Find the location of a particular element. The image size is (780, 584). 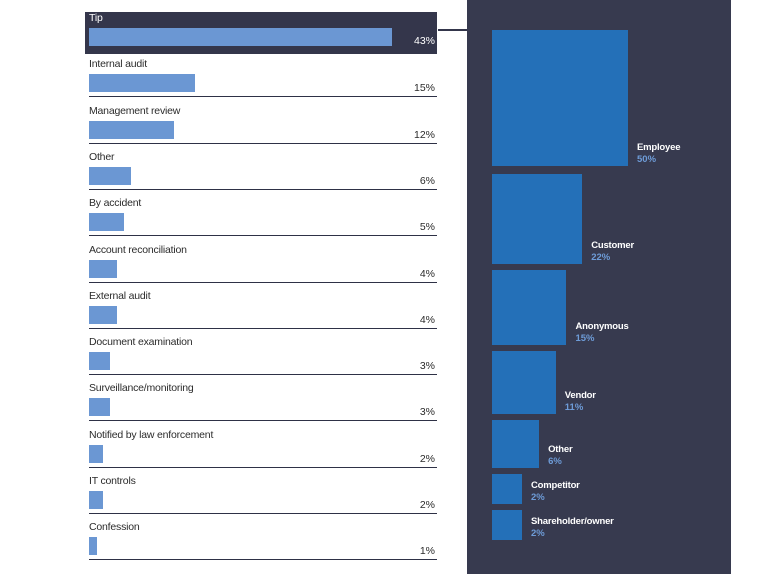

bar-row: Notified by law enforcement 2% is located at coordinates (261, 449).